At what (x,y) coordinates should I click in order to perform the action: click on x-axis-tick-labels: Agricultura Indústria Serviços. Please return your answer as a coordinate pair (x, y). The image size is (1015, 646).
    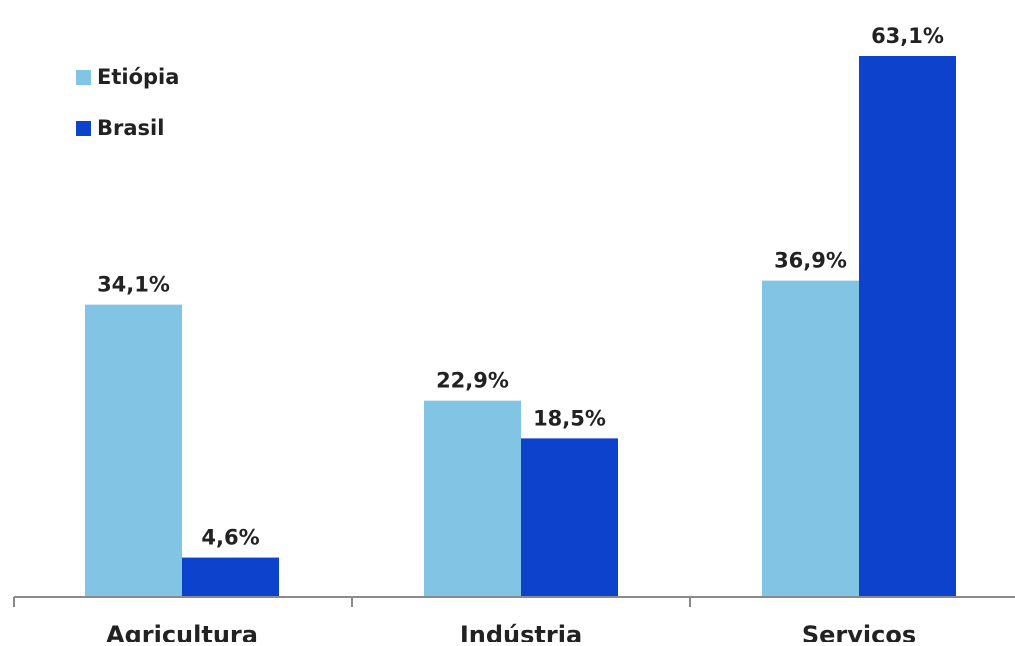
    Looking at the image, I should click on (511, 633).